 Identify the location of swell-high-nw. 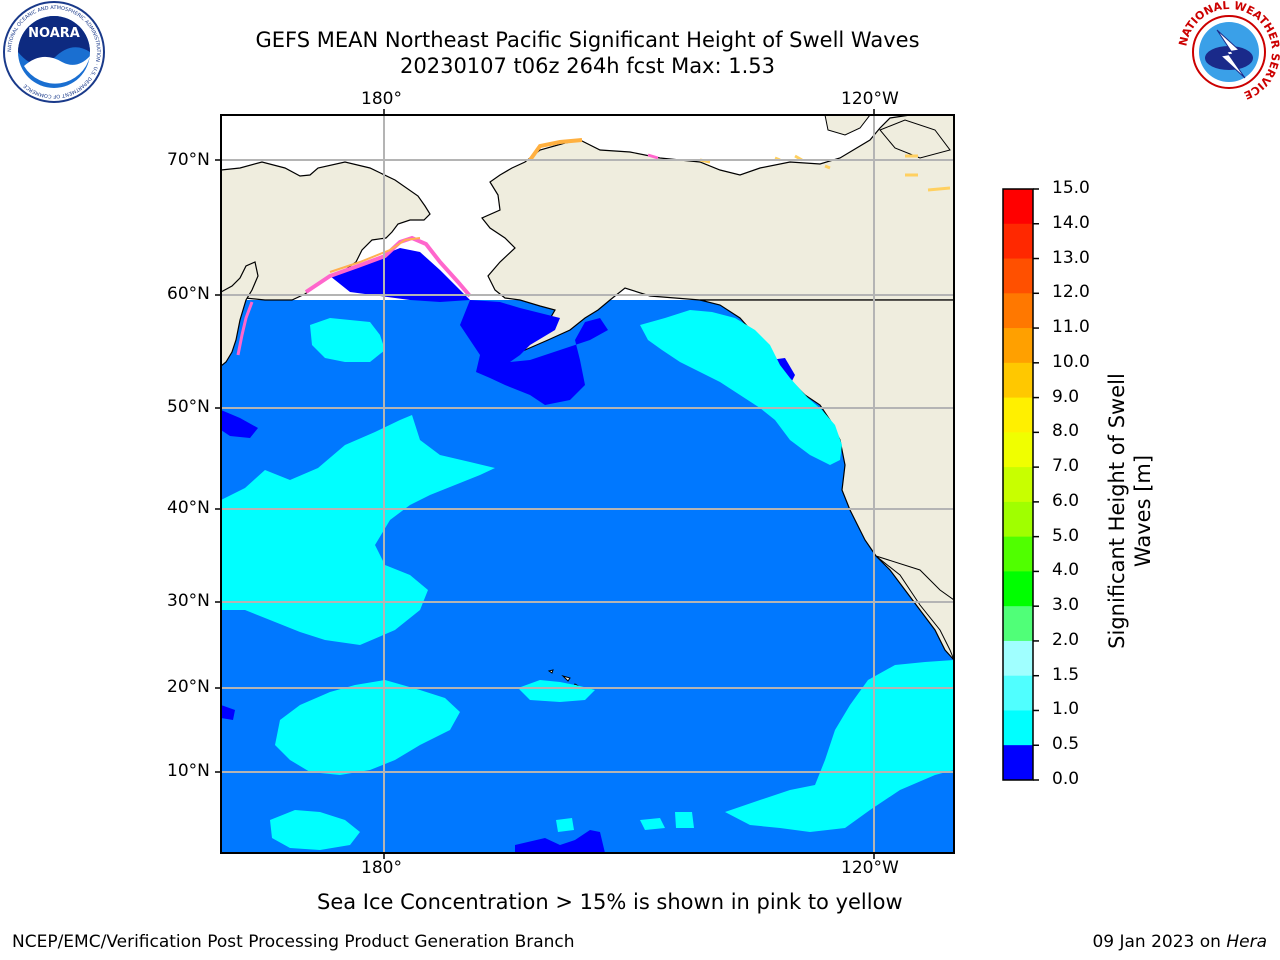
(347, 340).